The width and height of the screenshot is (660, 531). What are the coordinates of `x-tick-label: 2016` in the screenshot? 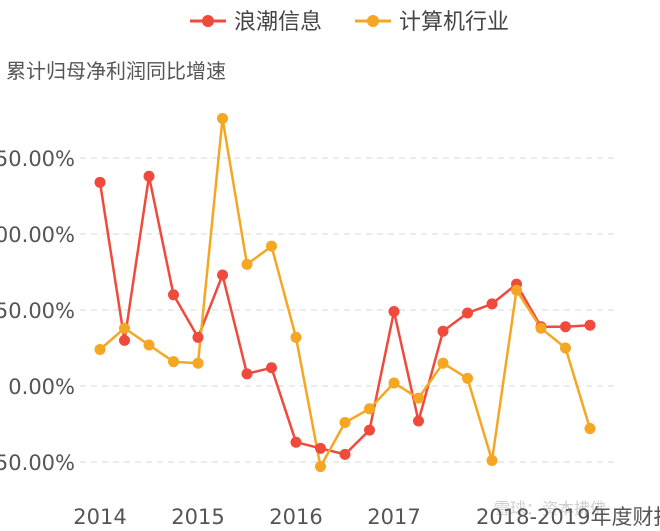 It's located at (295, 517).